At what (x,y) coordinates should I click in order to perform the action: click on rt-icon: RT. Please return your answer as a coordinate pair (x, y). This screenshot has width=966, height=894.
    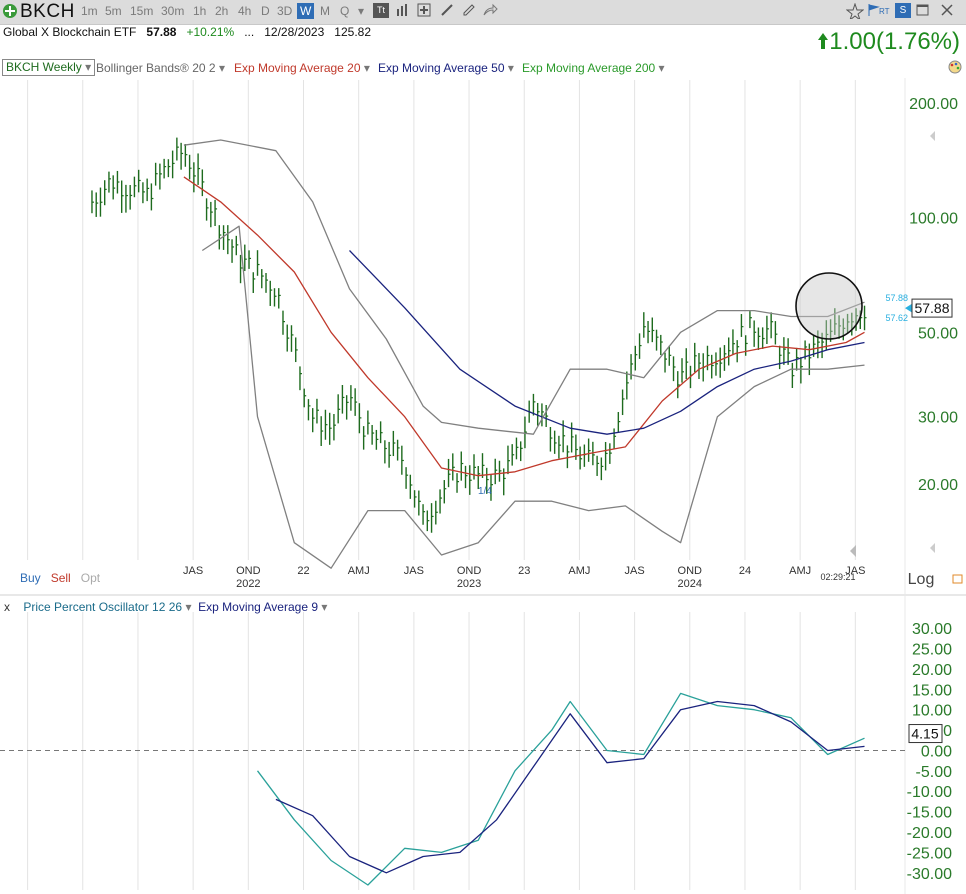
    Looking at the image, I should click on (884, 11).